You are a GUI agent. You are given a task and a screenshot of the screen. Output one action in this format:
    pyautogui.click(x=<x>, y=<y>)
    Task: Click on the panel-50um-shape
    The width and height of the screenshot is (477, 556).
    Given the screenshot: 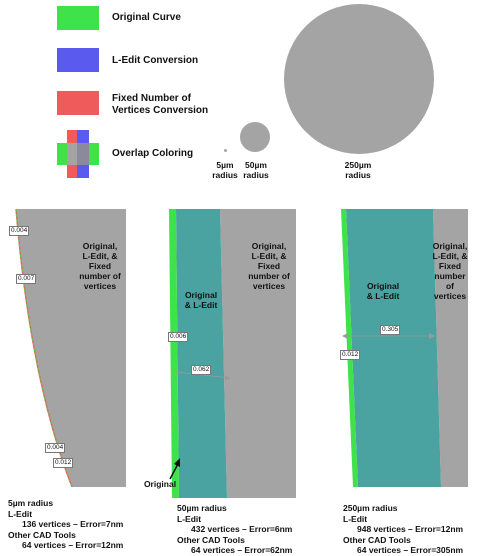 What is the action you would take?
    pyautogui.click(x=232, y=353)
    